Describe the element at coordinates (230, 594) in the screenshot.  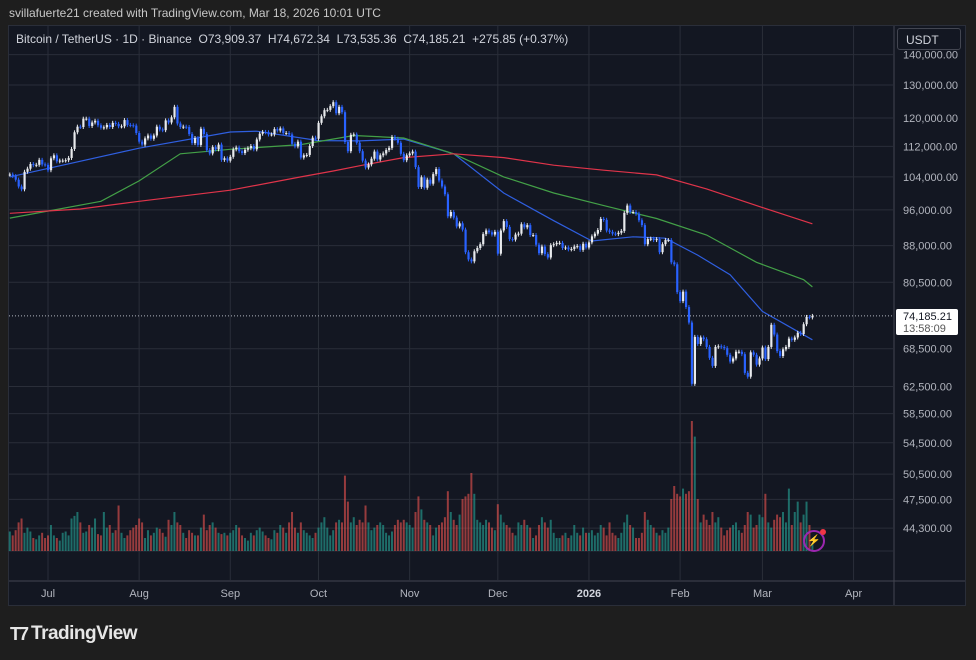
I see `x-tick-label: Sep` at that location.